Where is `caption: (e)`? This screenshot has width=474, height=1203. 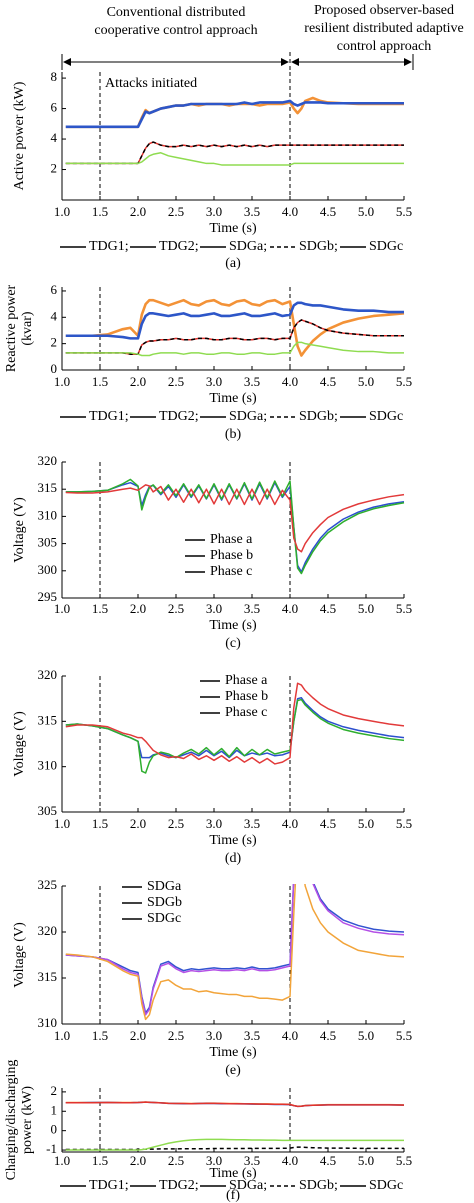
caption: (e) is located at coordinates (233, 1070).